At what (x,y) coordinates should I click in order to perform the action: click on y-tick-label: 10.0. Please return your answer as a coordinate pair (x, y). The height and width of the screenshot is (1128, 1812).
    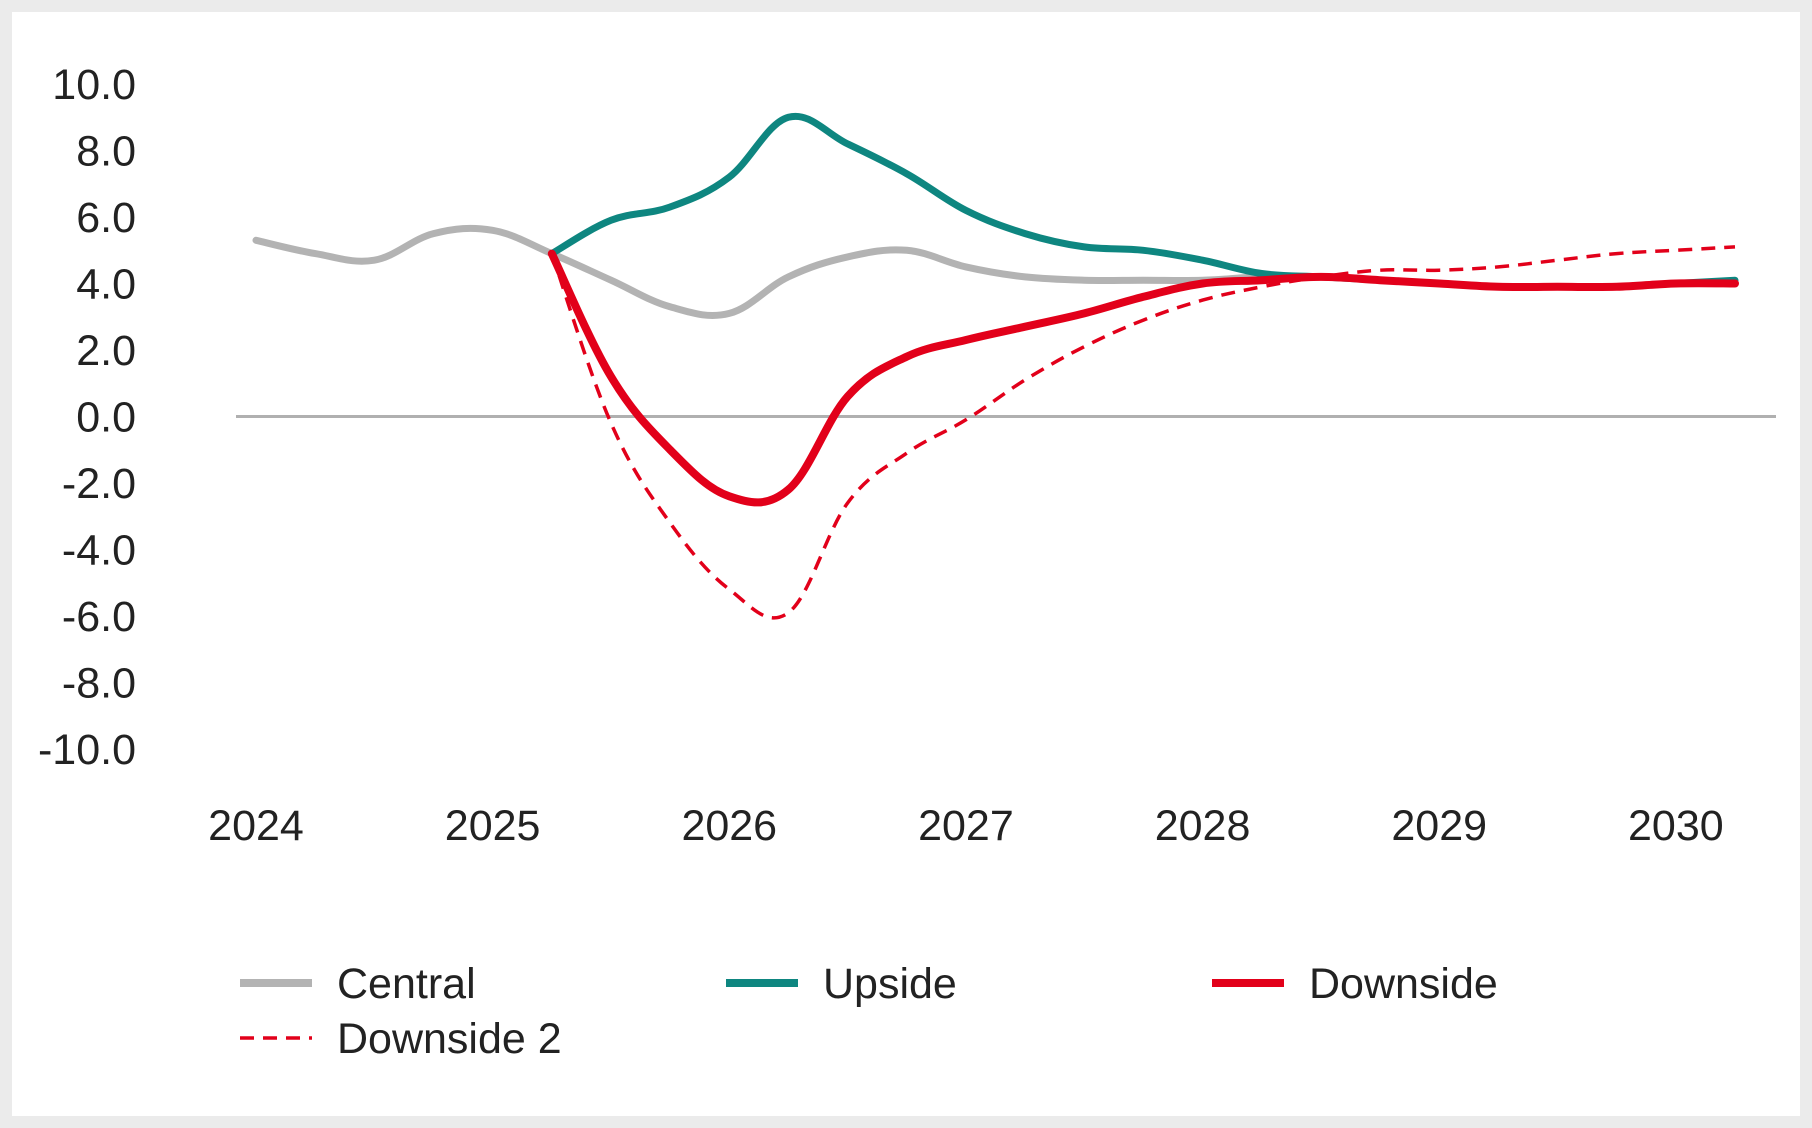
    Looking at the image, I should click on (94, 85).